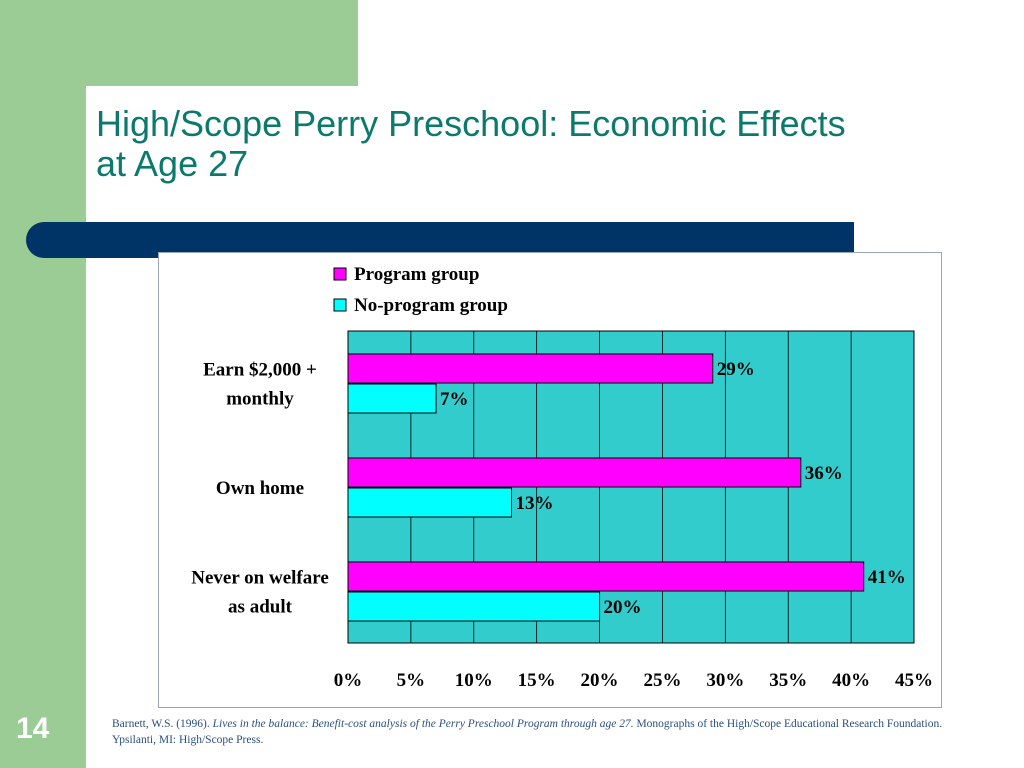 The image size is (1024, 768). What do you see at coordinates (454, 399) in the screenshot?
I see `data-label: 7%` at bounding box center [454, 399].